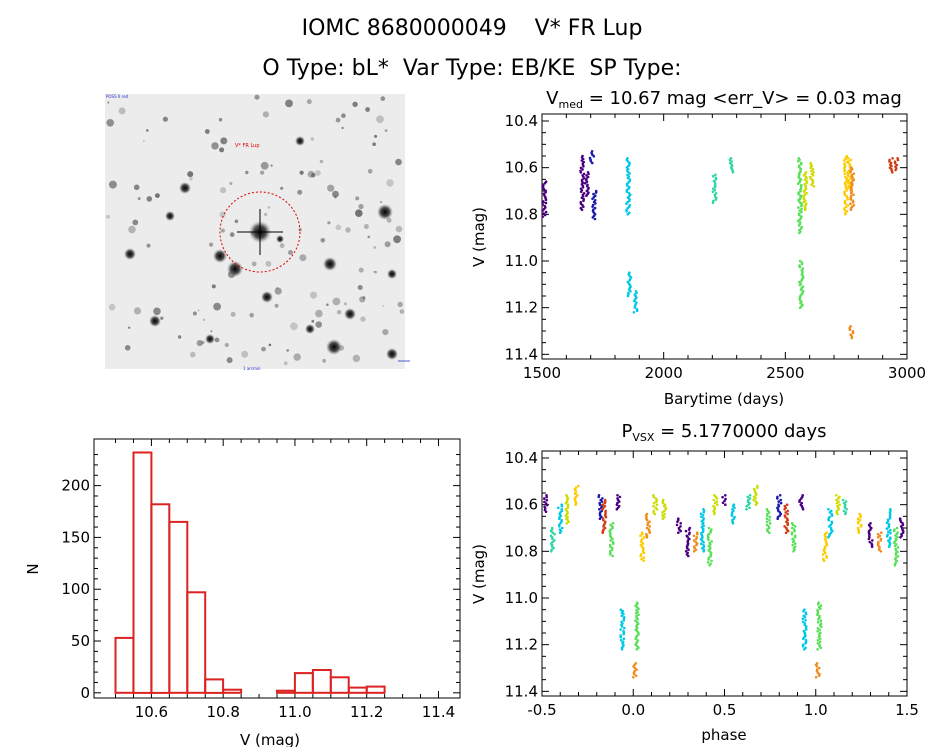 This screenshot has height=747, width=944. Describe the element at coordinates (521, 691) in the screenshot. I see `y-tick-label: 11.4` at that location.